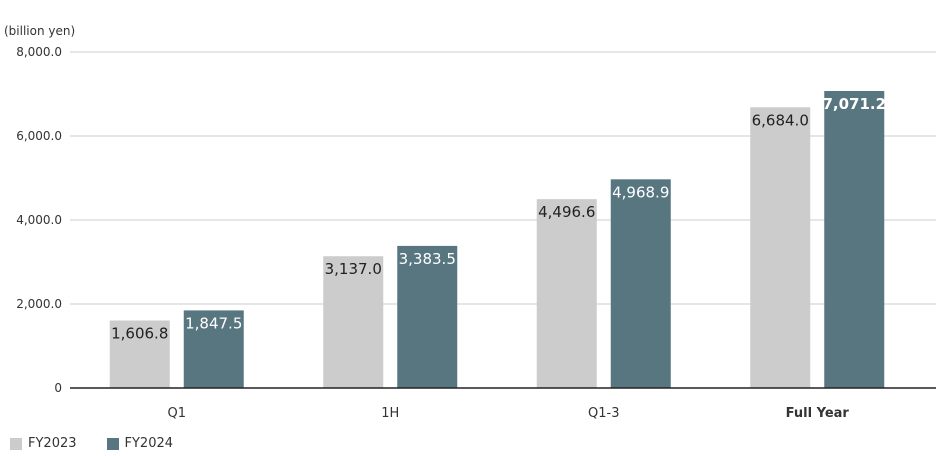  What do you see at coordinates (427, 316) in the screenshot?
I see `bar-fy2024-1h` at bounding box center [427, 316].